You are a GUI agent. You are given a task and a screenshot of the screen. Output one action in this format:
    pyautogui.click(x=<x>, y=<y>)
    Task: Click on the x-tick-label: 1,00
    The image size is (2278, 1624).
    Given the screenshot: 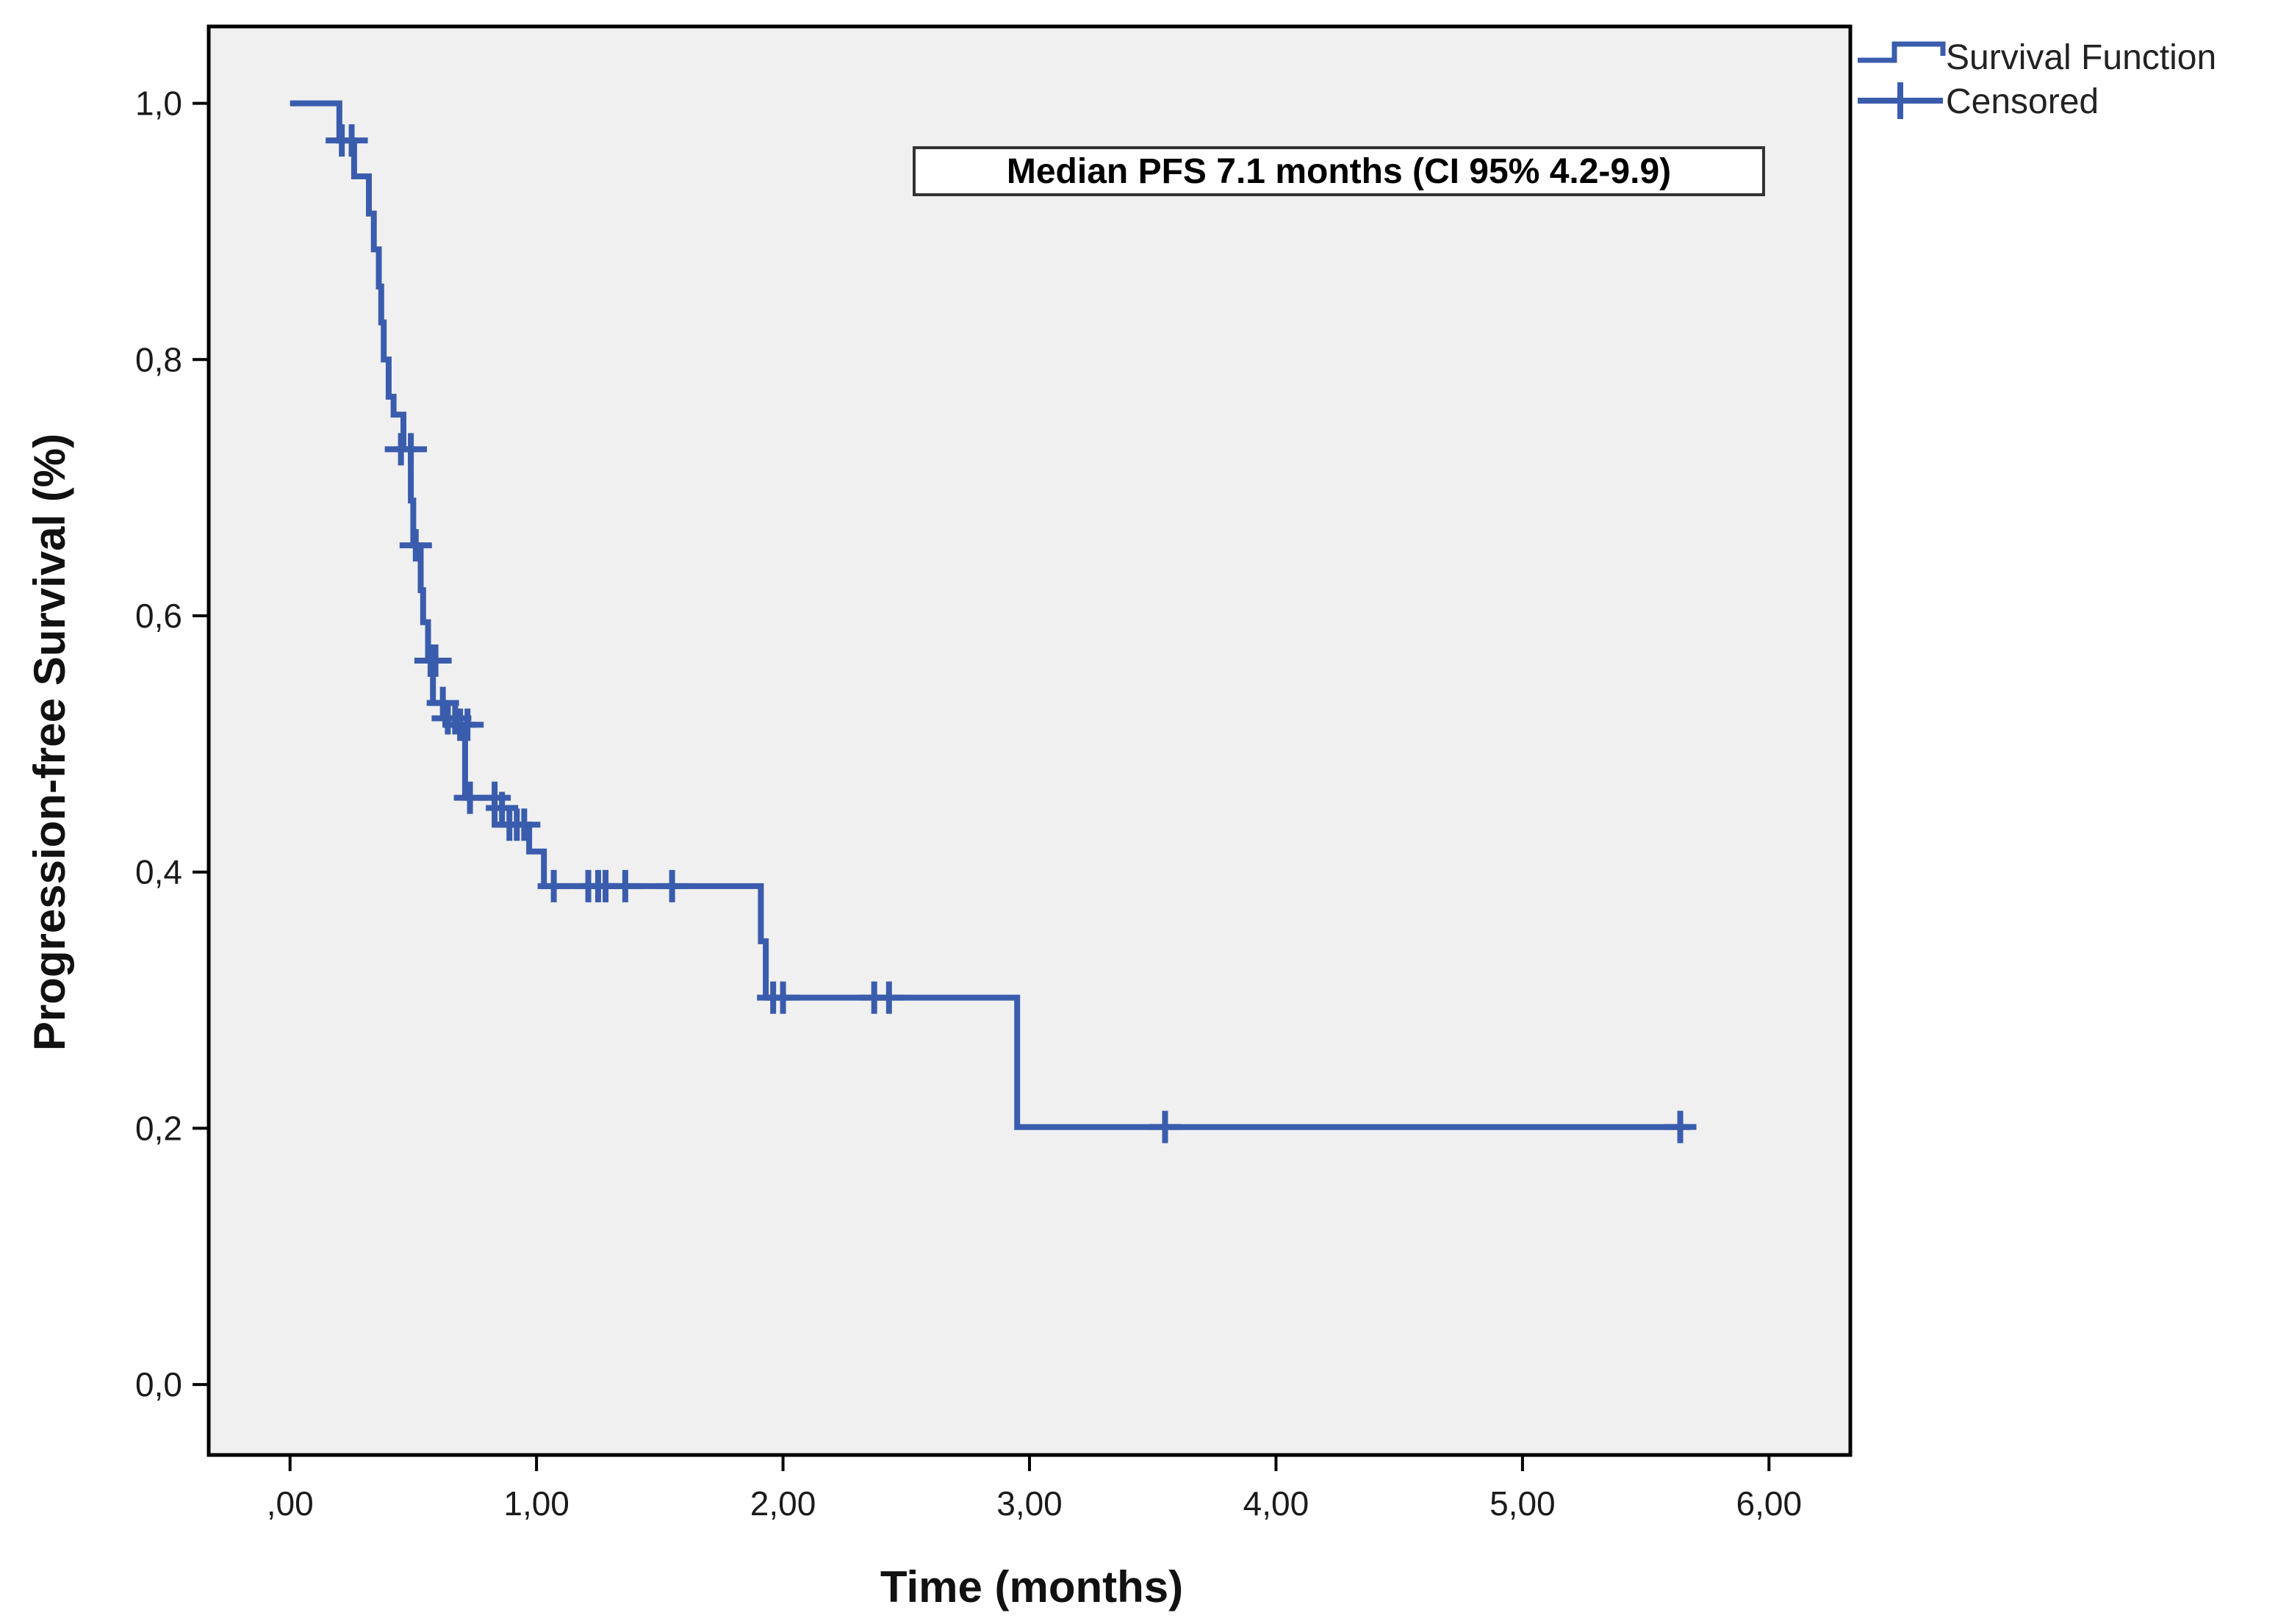 What is the action you would take?
    pyautogui.click(x=536, y=1503)
    